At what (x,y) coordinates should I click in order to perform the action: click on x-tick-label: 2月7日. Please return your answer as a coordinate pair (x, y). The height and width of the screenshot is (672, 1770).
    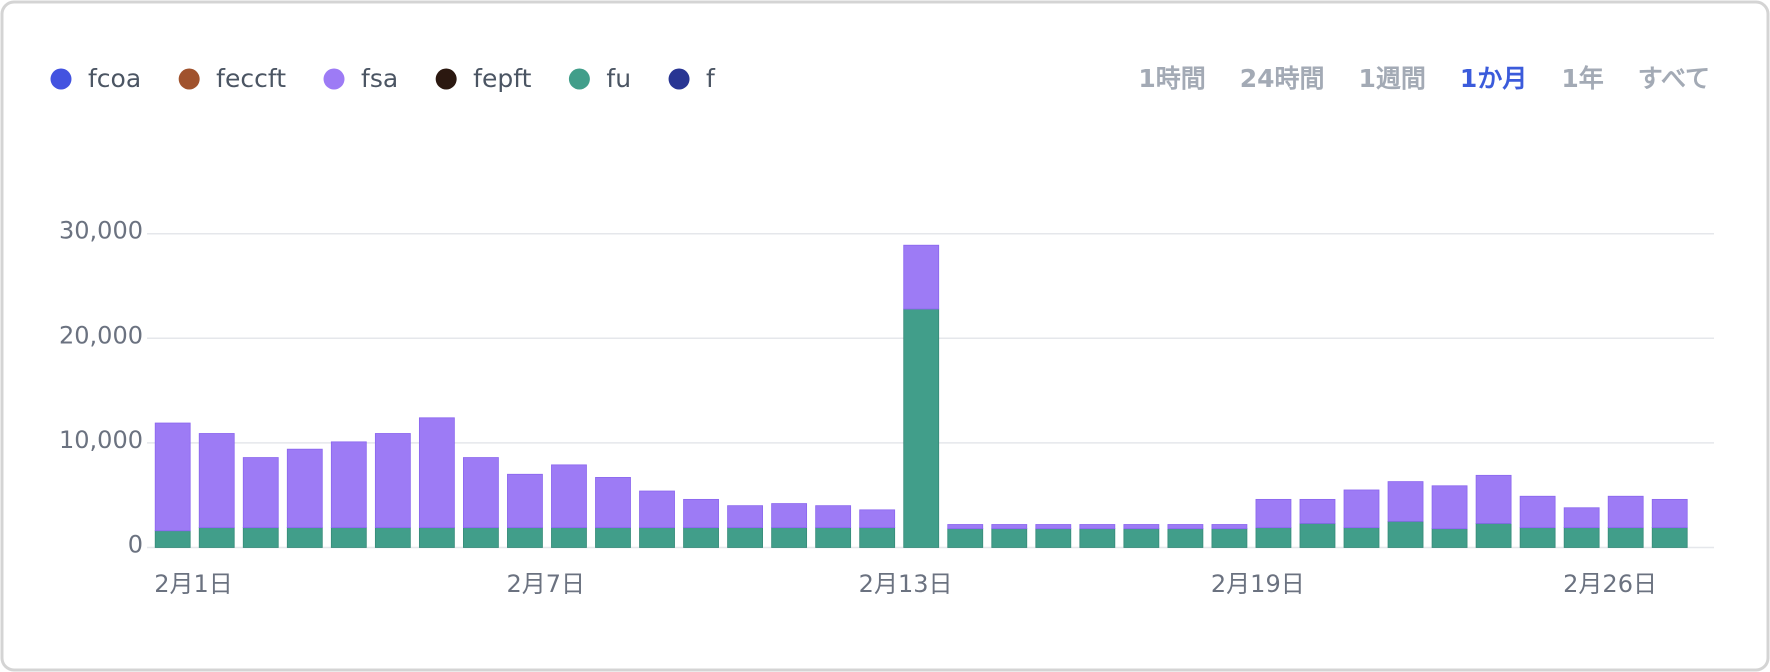
    Looking at the image, I should click on (545, 584).